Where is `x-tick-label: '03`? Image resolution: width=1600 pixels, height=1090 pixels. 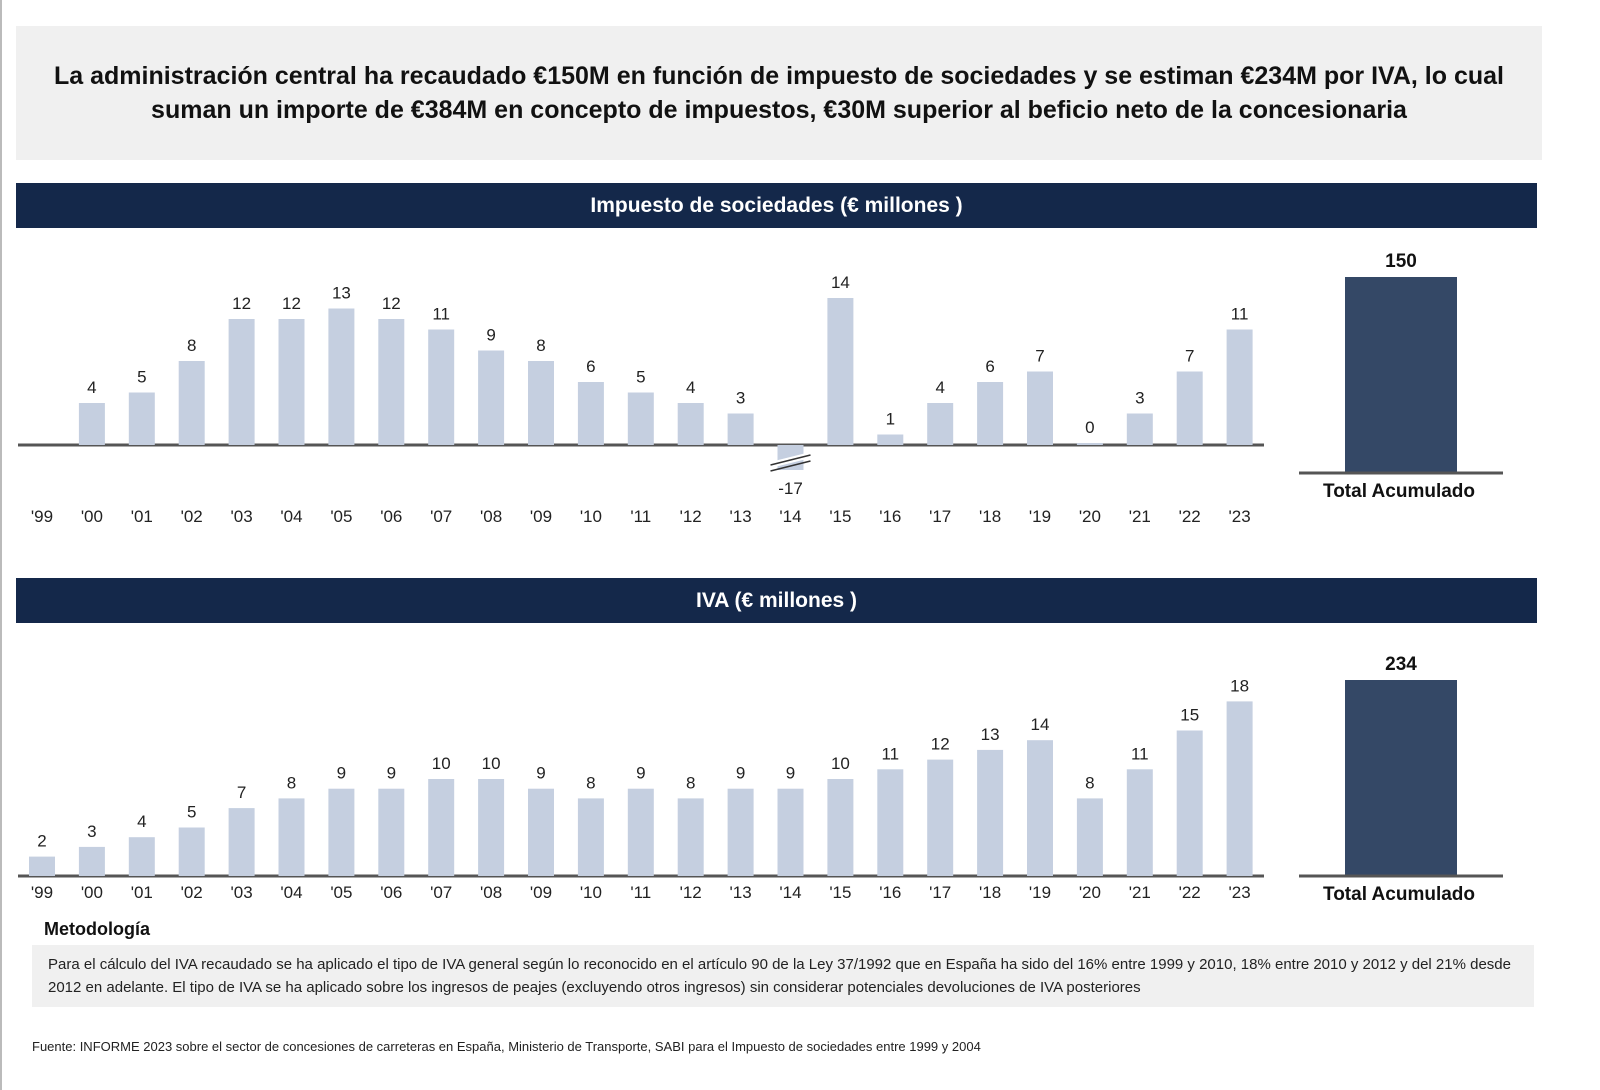
x-tick-label: '03 is located at coordinates (242, 516).